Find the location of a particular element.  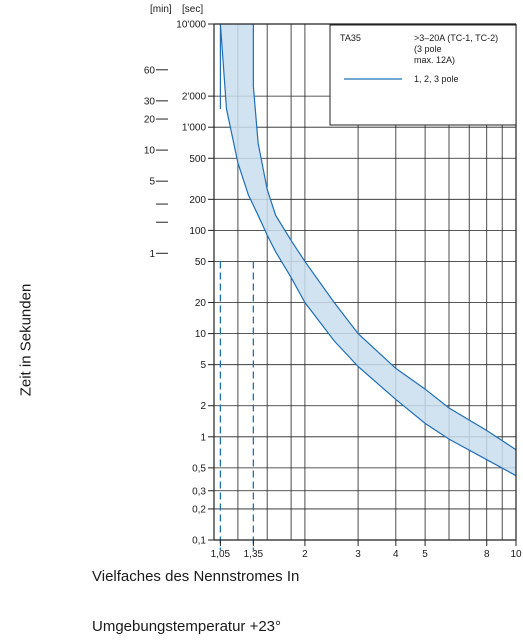

legend-series-label: 1, 2, 3 pole is located at coordinates (436, 79).